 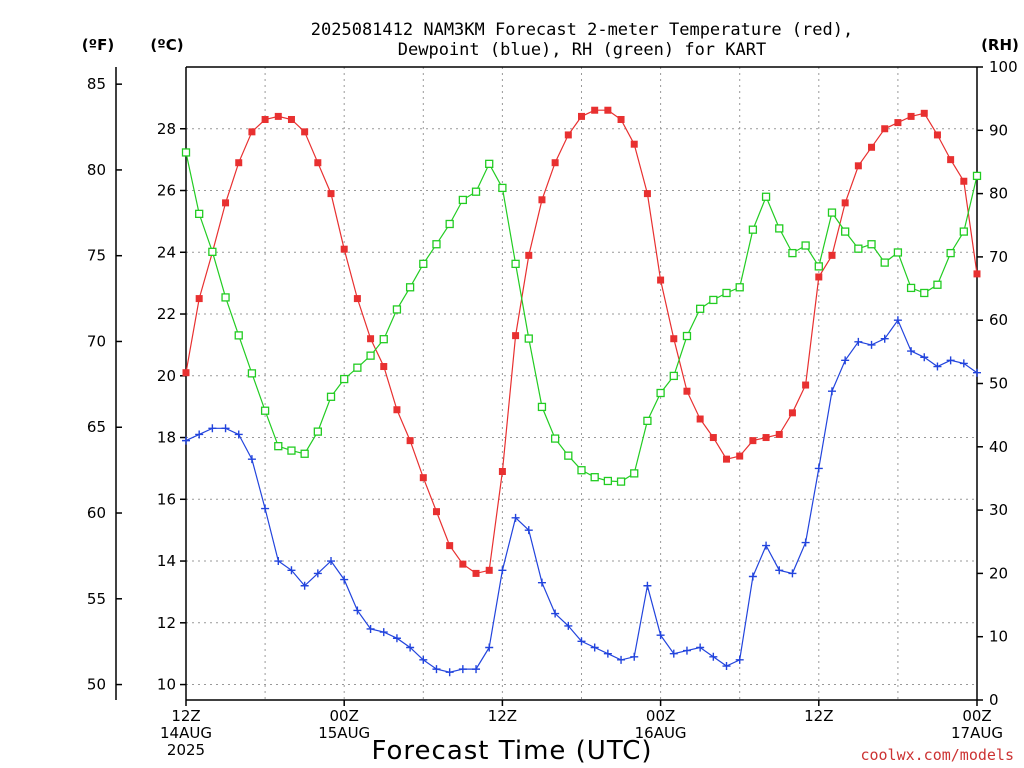 What do you see at coordinates (166, 561) in the screenshot?
I see `celsius-tick-label: 14` at bounding box center [166, 561].